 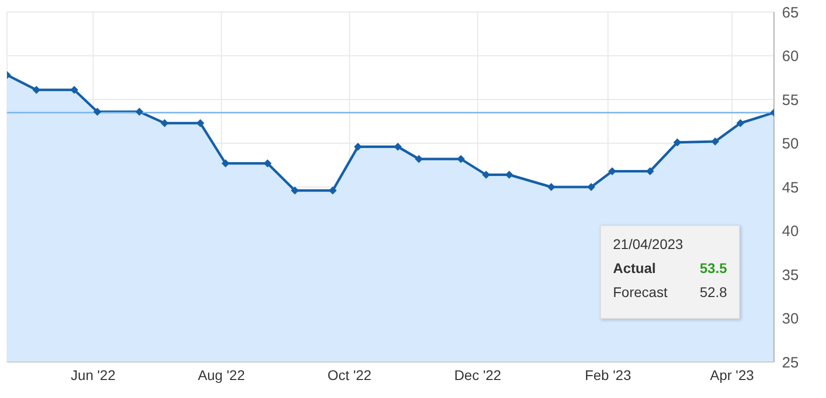 What do you see at coordinates (790, 144) in the screenshot?
I see `y-tick-label: 50` at bounding box center [790, 144].